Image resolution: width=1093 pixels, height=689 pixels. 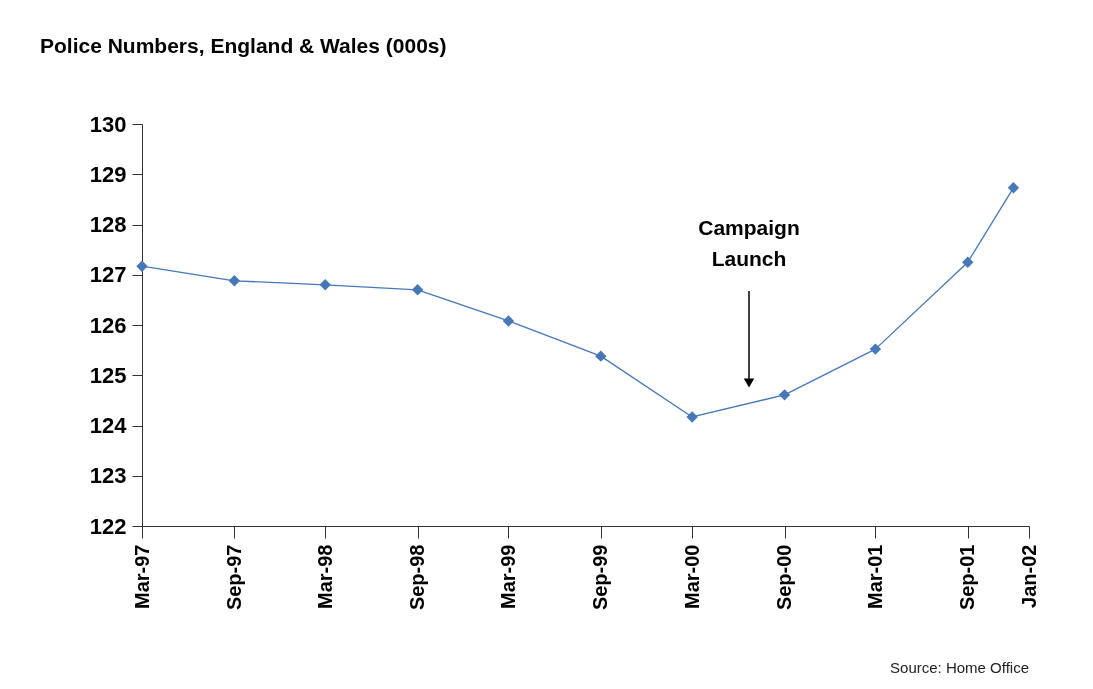 I want to click on x-tick-label: Sep-98, so click(x=417, y=577).